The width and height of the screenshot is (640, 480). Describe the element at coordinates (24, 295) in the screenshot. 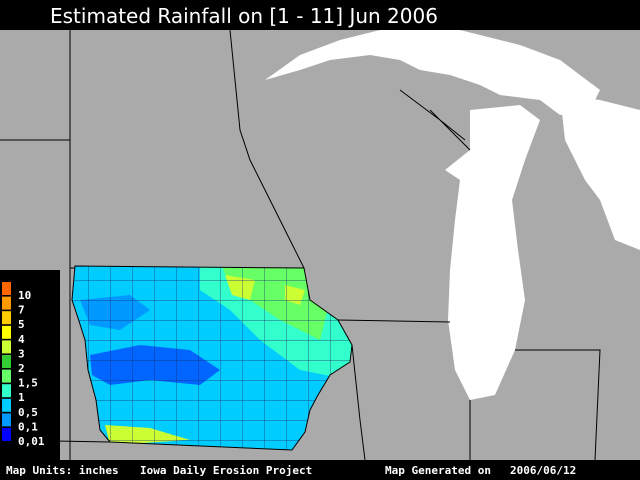

I see `legend-label: 10` at that location.